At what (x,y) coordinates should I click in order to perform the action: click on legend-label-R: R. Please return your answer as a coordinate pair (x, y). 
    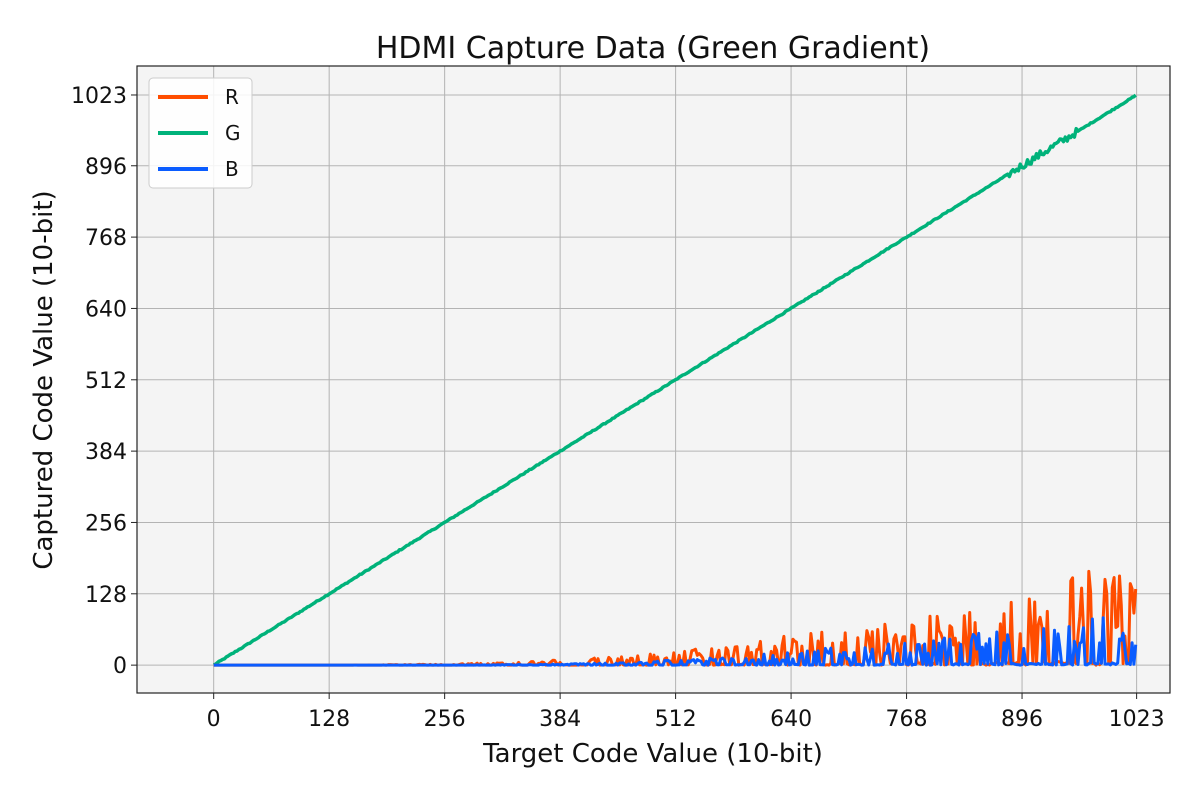
    Looking at the image, I should click on (232, 97).